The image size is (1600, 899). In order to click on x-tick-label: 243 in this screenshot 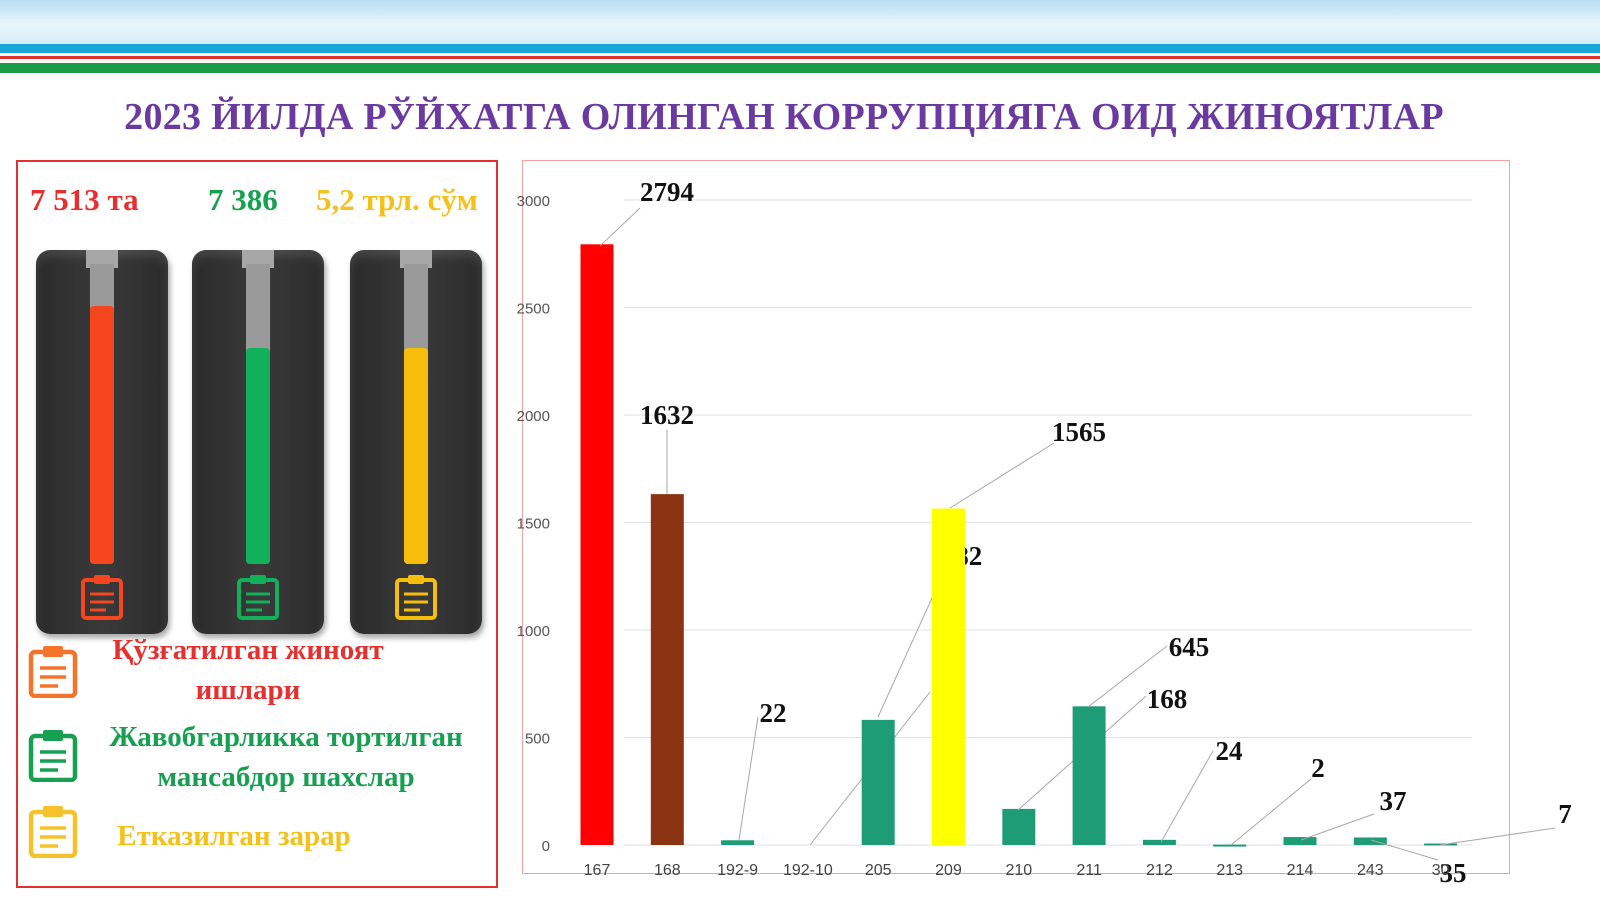, I will do `click(1370, 870)`.